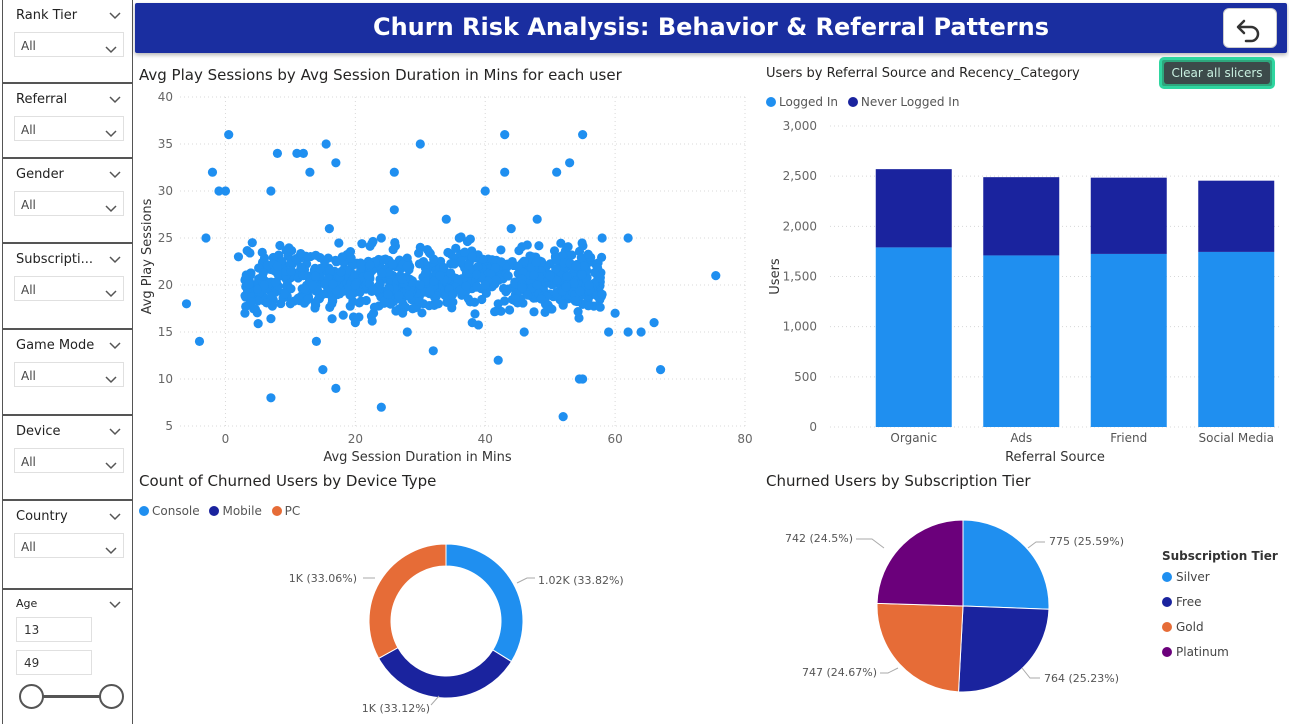 The height and width of the screenshot is (724, 1289). I want to click on clear-all-slicers-button: Clear all slicers, so click(1217, 73).